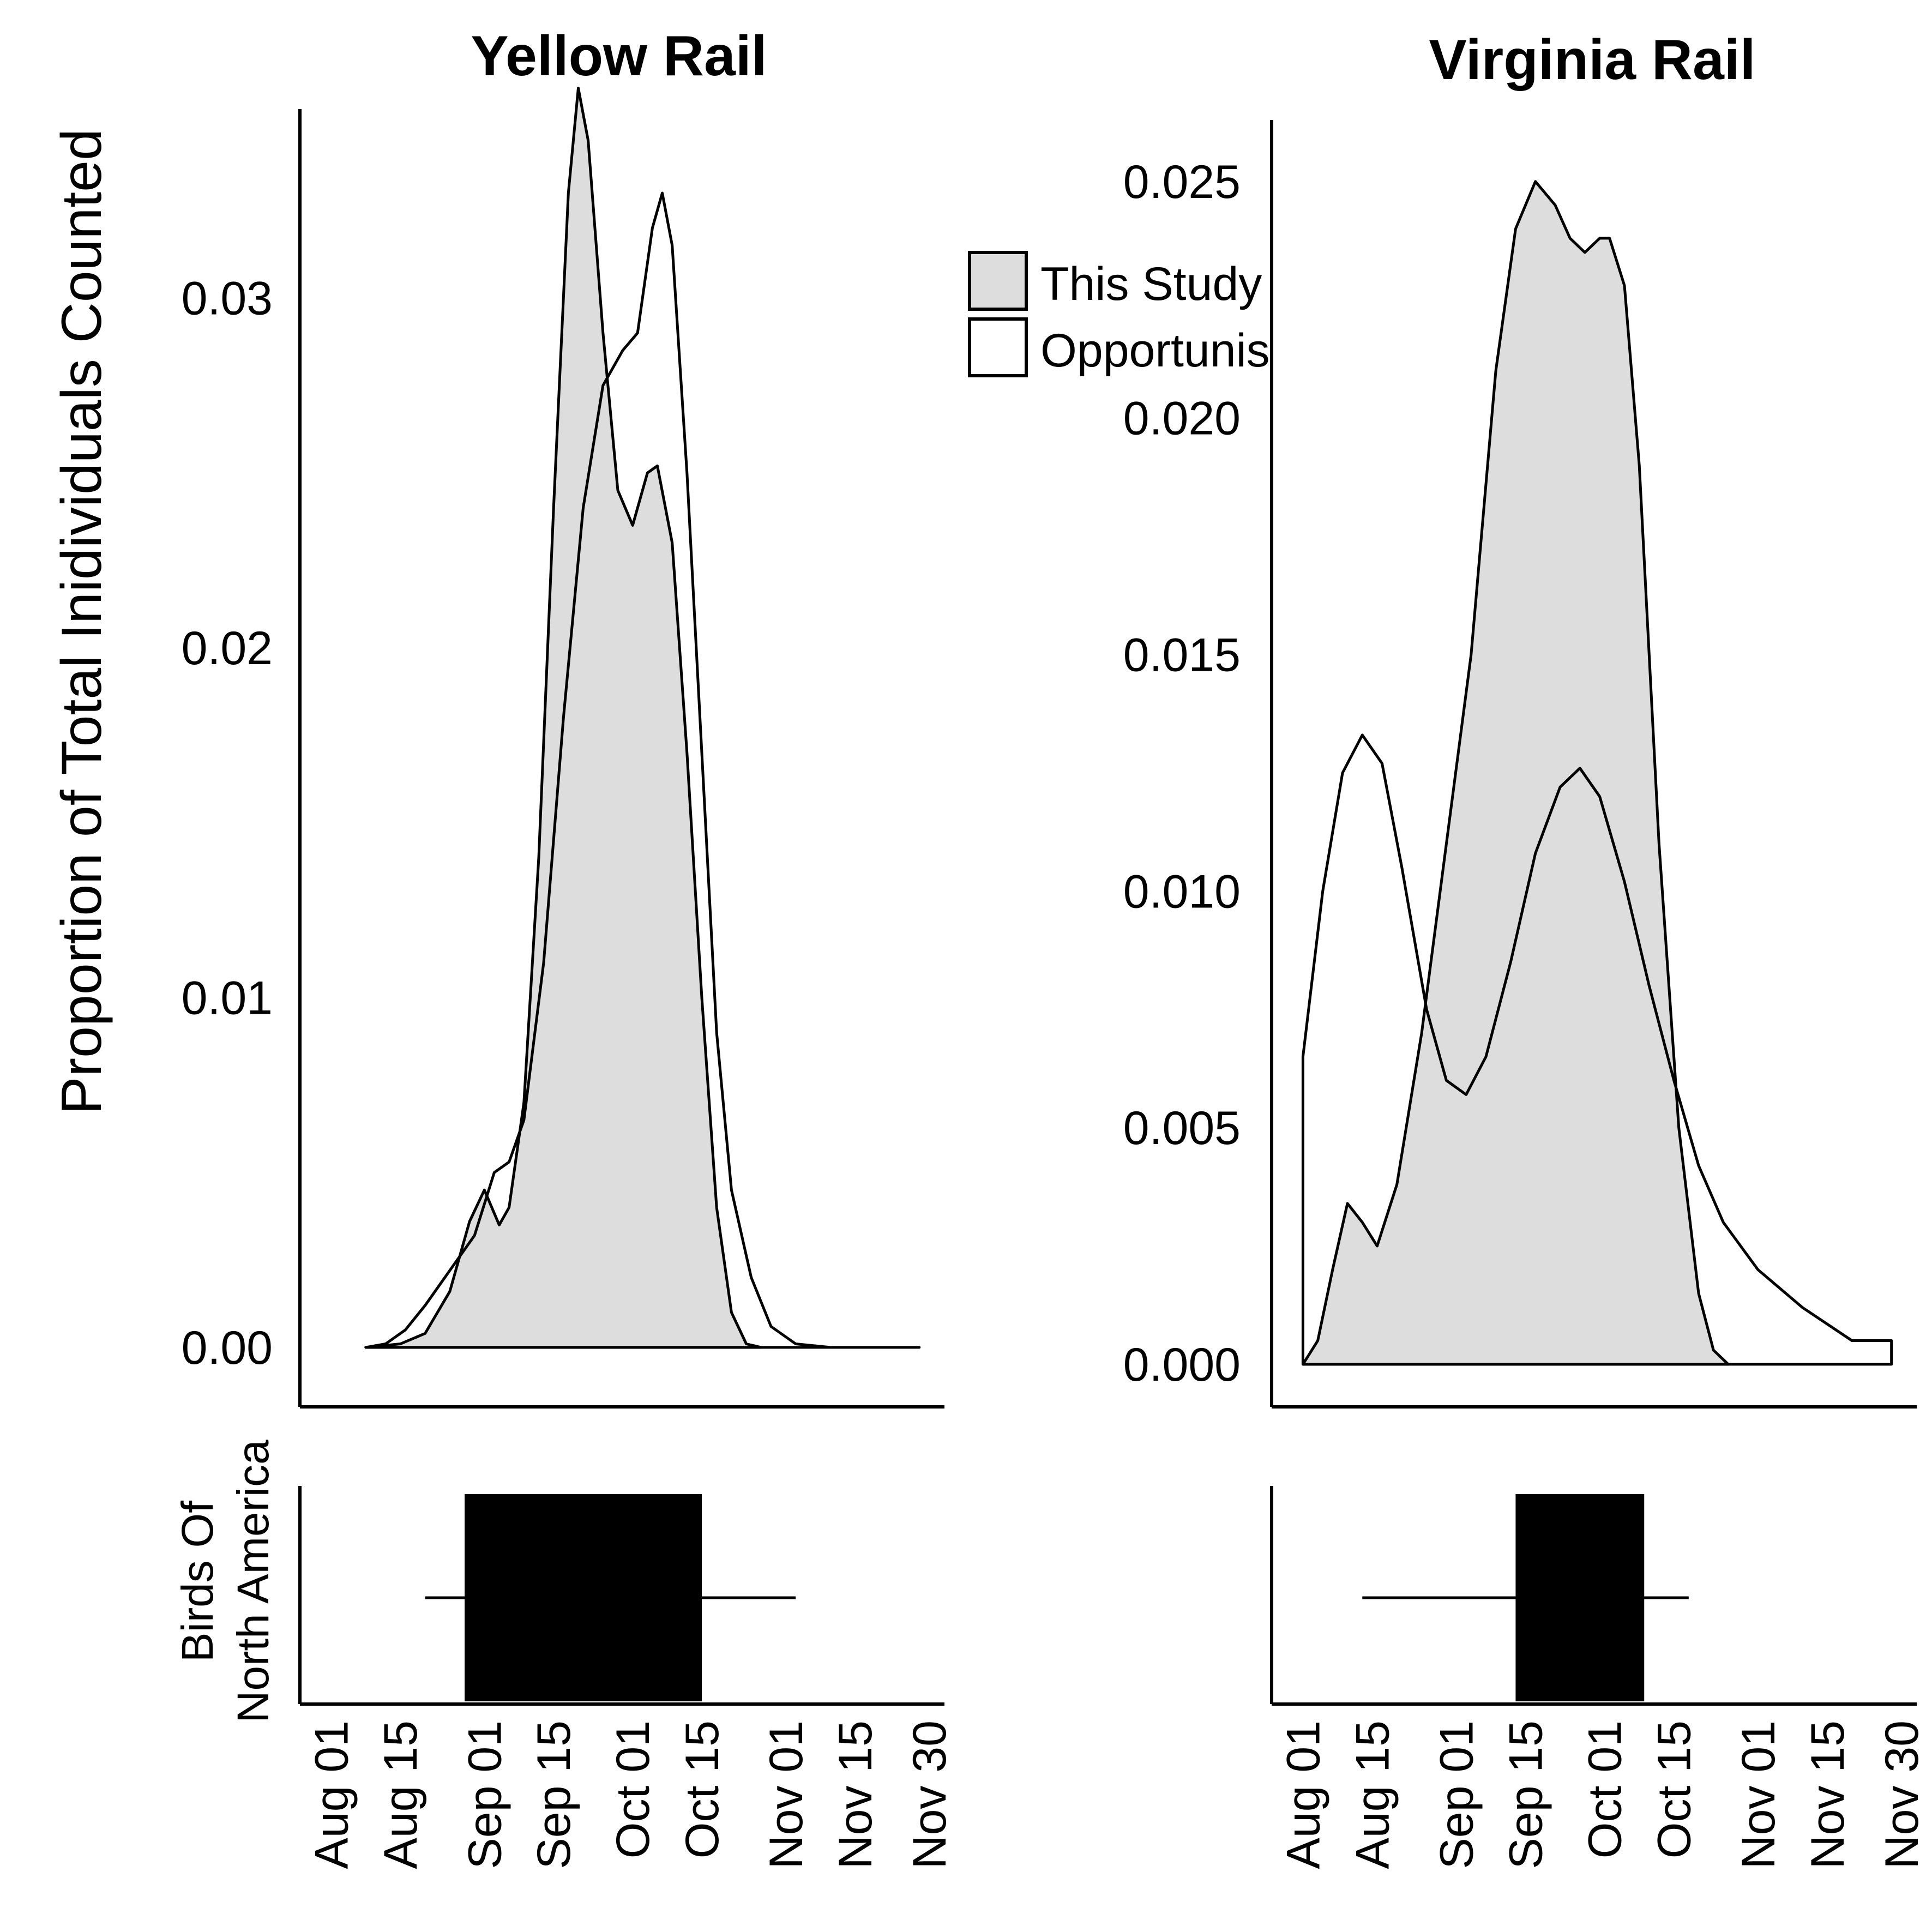 Image resolution: width=1932 pixels, height=1932 pixels. What do you see at coordinates (1151, 284) in the screenshot?
I see `legend-label-this-study: This Study` at bounding box center [1151, 284].